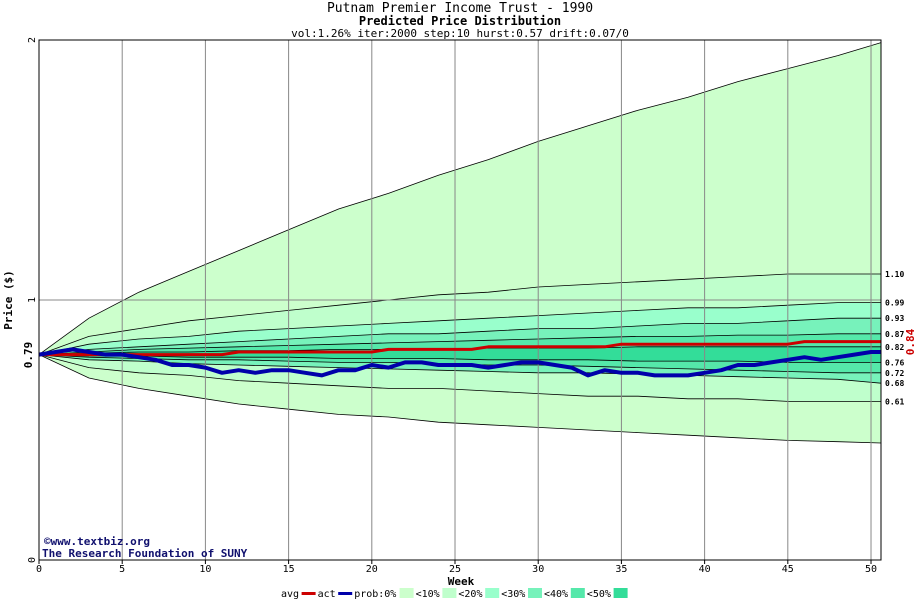 This screenshot has width=920, height=600. What do you see at coordinates (290, 594) in the screenshot?
I see `legend-label-0: avg` at bounding box center [290, 594].